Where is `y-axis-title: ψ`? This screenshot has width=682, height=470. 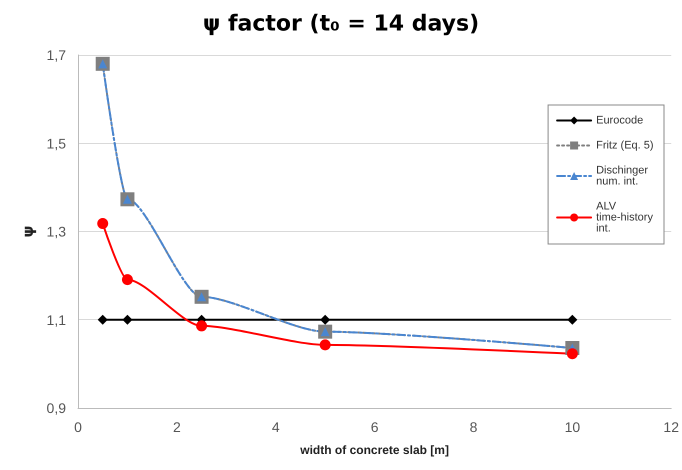
y-axis-title: ψ is located at coordinates (28, 232).